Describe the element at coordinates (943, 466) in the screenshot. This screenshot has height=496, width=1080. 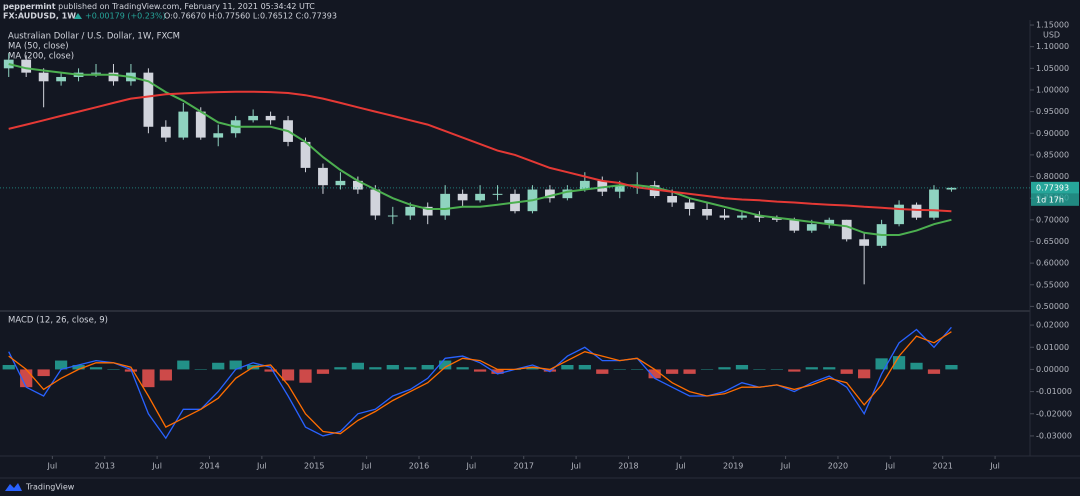
I see `x-tick-label: 2021` at that location.